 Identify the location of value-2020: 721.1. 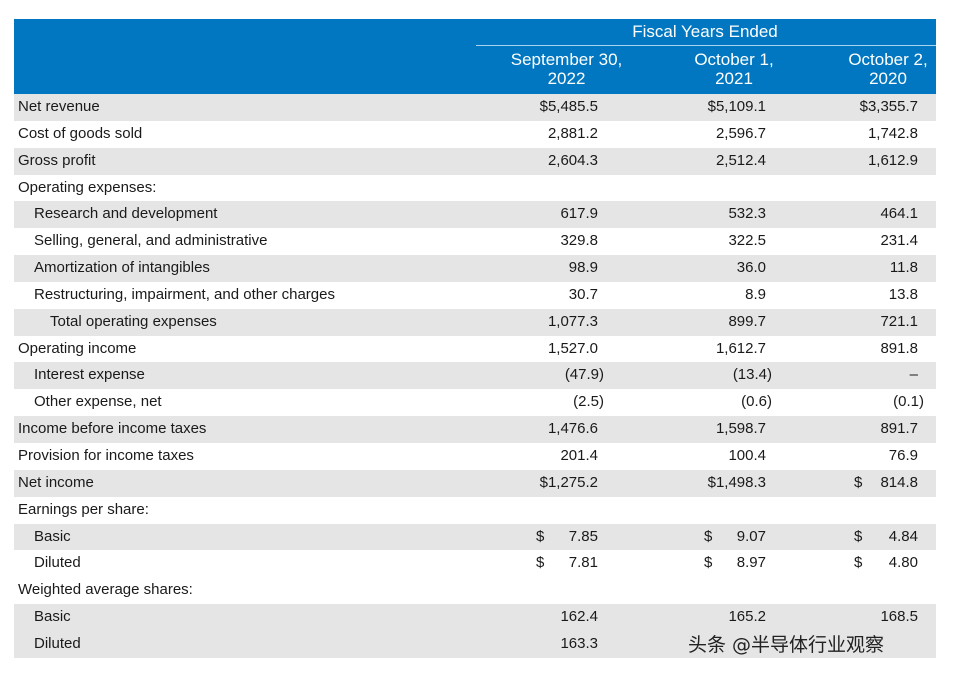
(899, 321).